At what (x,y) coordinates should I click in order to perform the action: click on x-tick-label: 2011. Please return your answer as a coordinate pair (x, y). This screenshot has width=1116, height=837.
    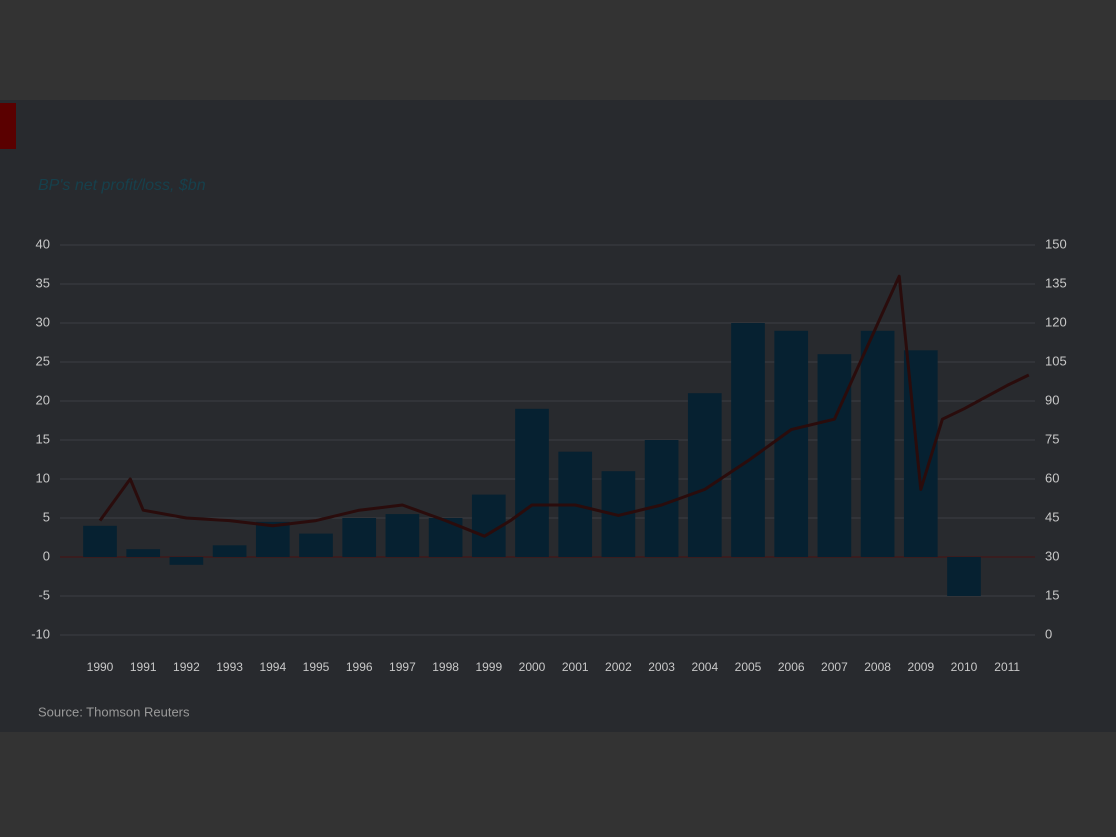
    Looking at the image, I should click on (1007, 667).